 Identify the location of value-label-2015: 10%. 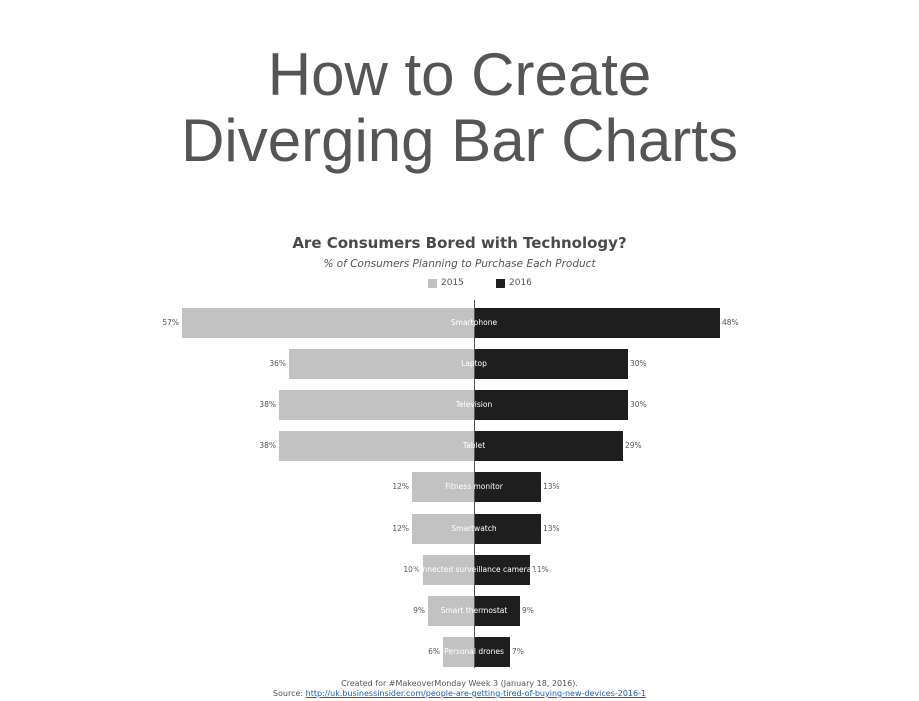
(411, 569).